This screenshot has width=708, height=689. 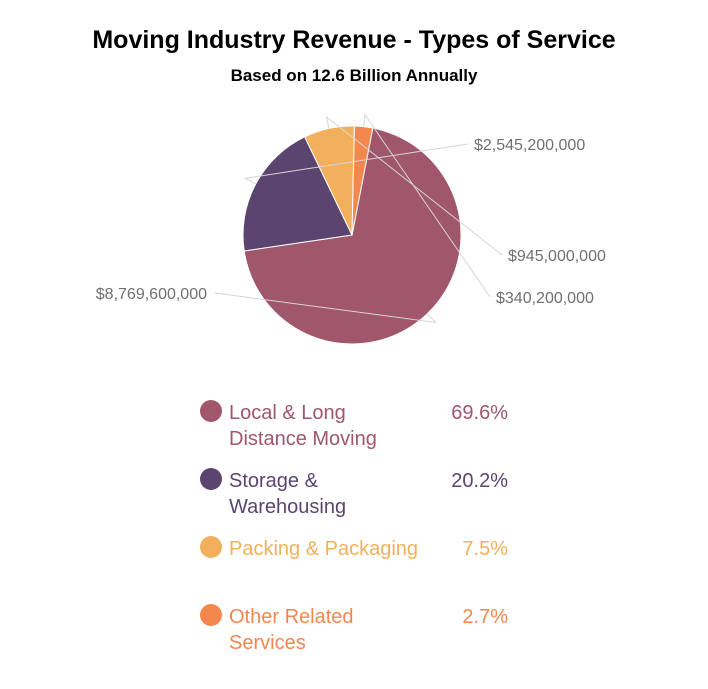 I want to click on legend-label: Other Related Services, so click(x=291, y=630).